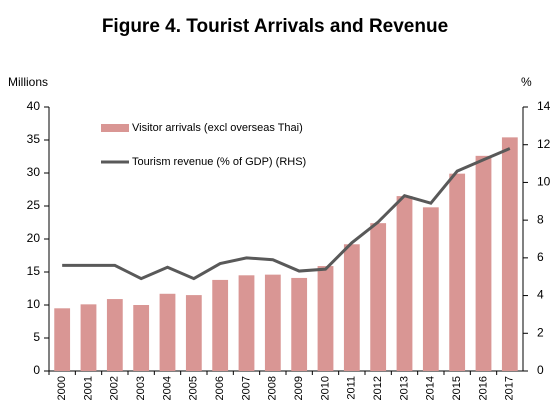 This screenshot has width=550, height=408. Describe the element at coordinates (299, 388) in the screenshot. I see `x-tick-label: 2009` at that location.